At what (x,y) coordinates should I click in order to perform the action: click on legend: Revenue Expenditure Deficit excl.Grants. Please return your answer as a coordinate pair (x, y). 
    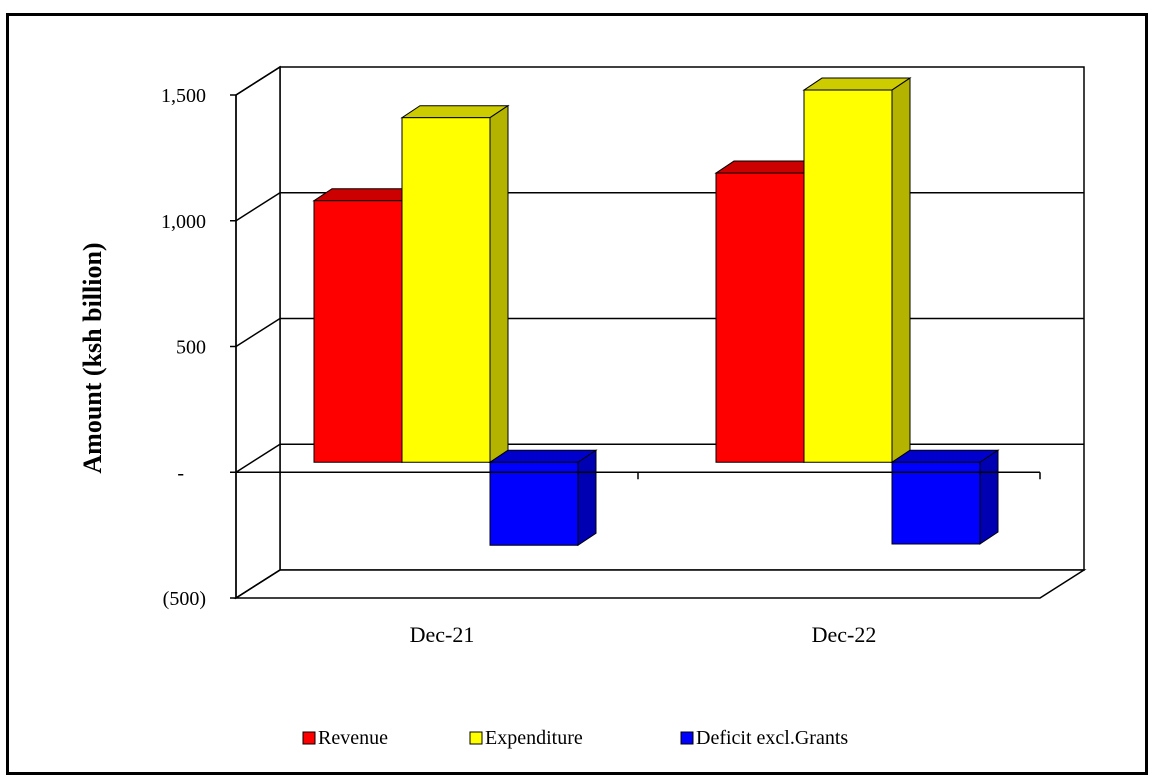
    Looking at the image, I should click on (575, 738).